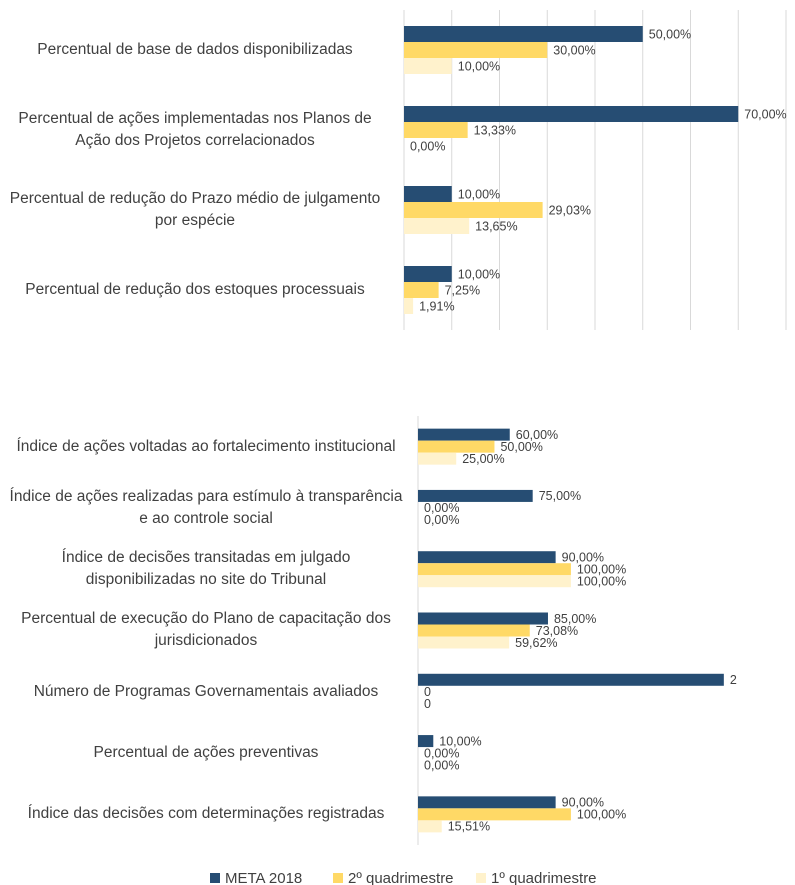  I want to click on legend-label: META 2018, so click(263, 877).